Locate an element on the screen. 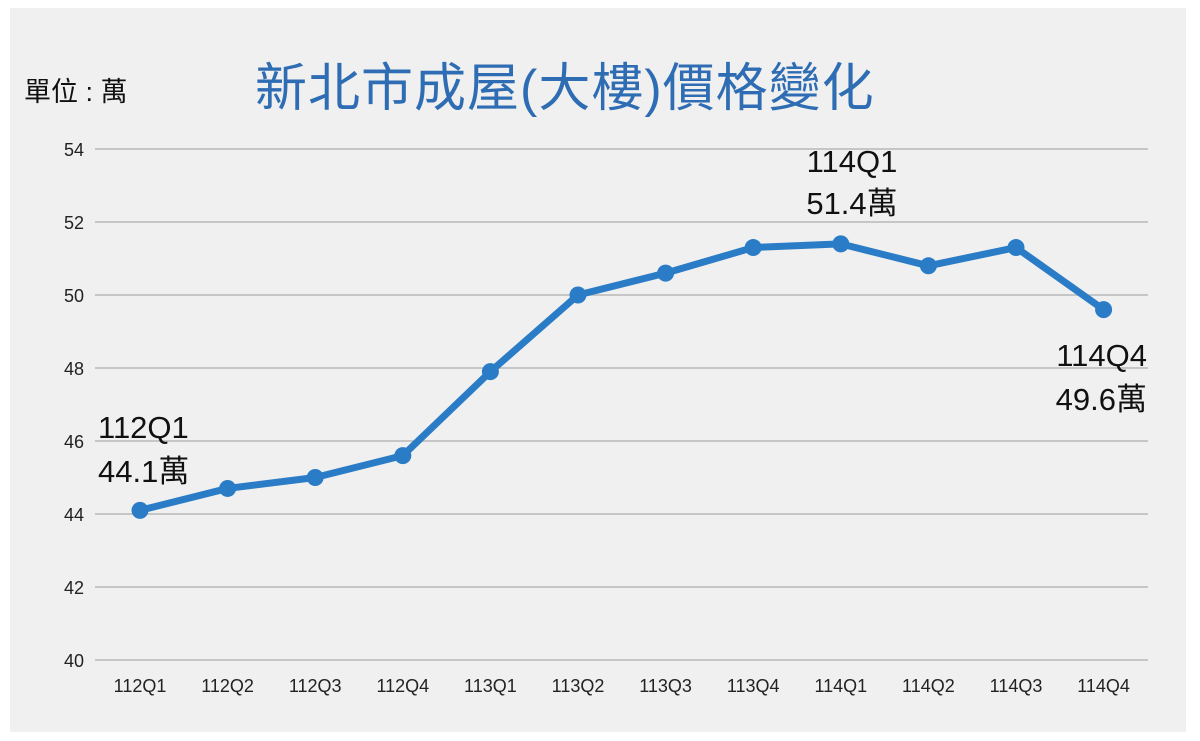 The height and width of the screenshot is (741, 1200). x-tick-label: 113Q4 is located at coordinates (753, 686).